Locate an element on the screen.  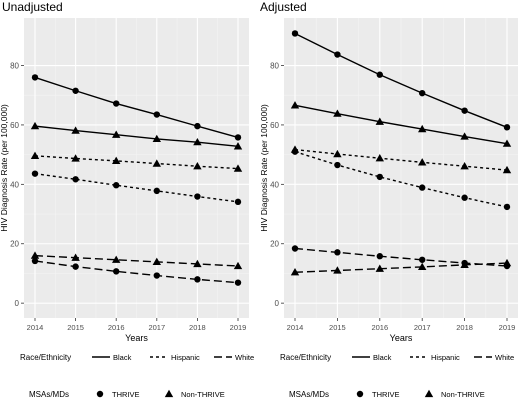
y-axis-label: HIV Diagnosis Rate (per 100,000) is located at coordinates (264, 168).